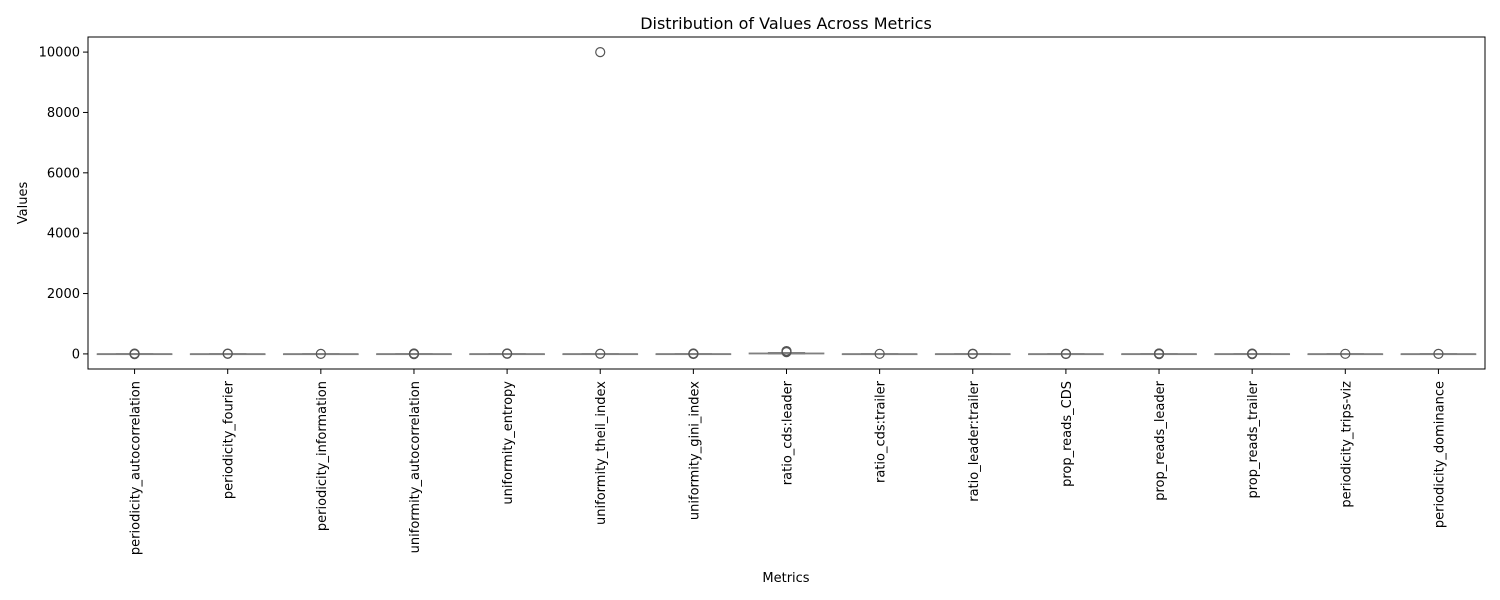 This screenshot has width=1500, height=600. What do you see at coordinates (23, 203) in the screenshot?
I see `y-axis-title: Values` at bounding box center [23, 203].